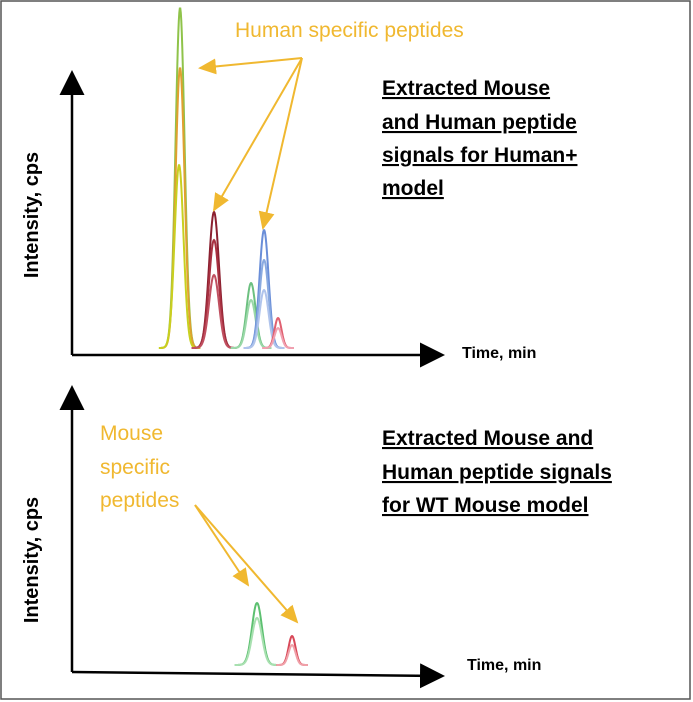 The width and height of the screenshot is (693, 702). What do you see at coordinates (131, 433) in the screenshot?
I see `callout: Mouse` at bounding box center [131, 433].